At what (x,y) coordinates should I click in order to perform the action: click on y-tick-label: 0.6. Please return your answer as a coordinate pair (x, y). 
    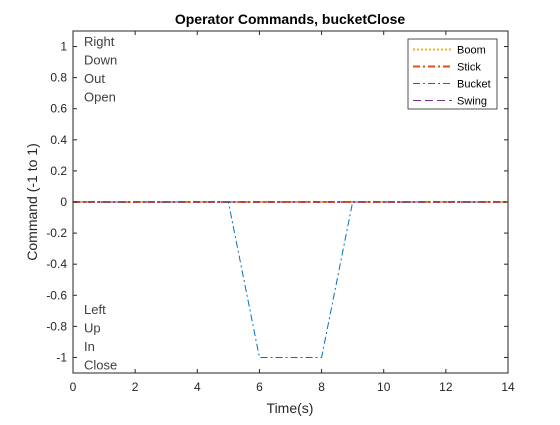
    Looking at the image, I should click on (58, 109).